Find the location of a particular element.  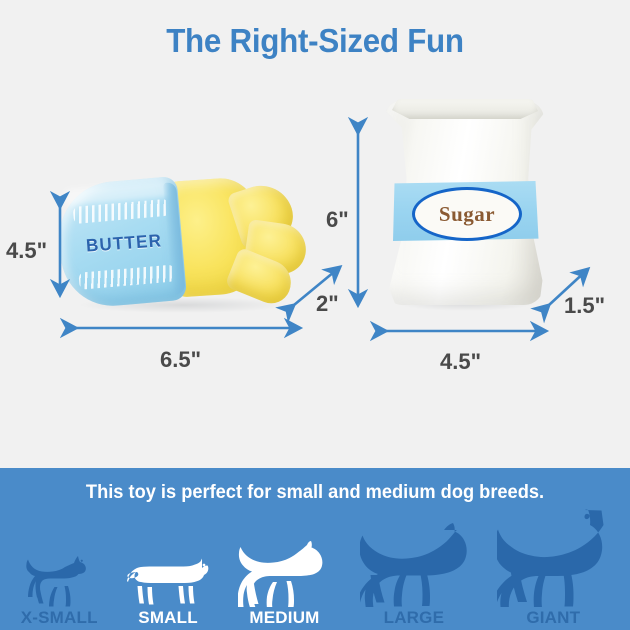

butter-height-label: 4.5" is located at coordinates (27, 250).